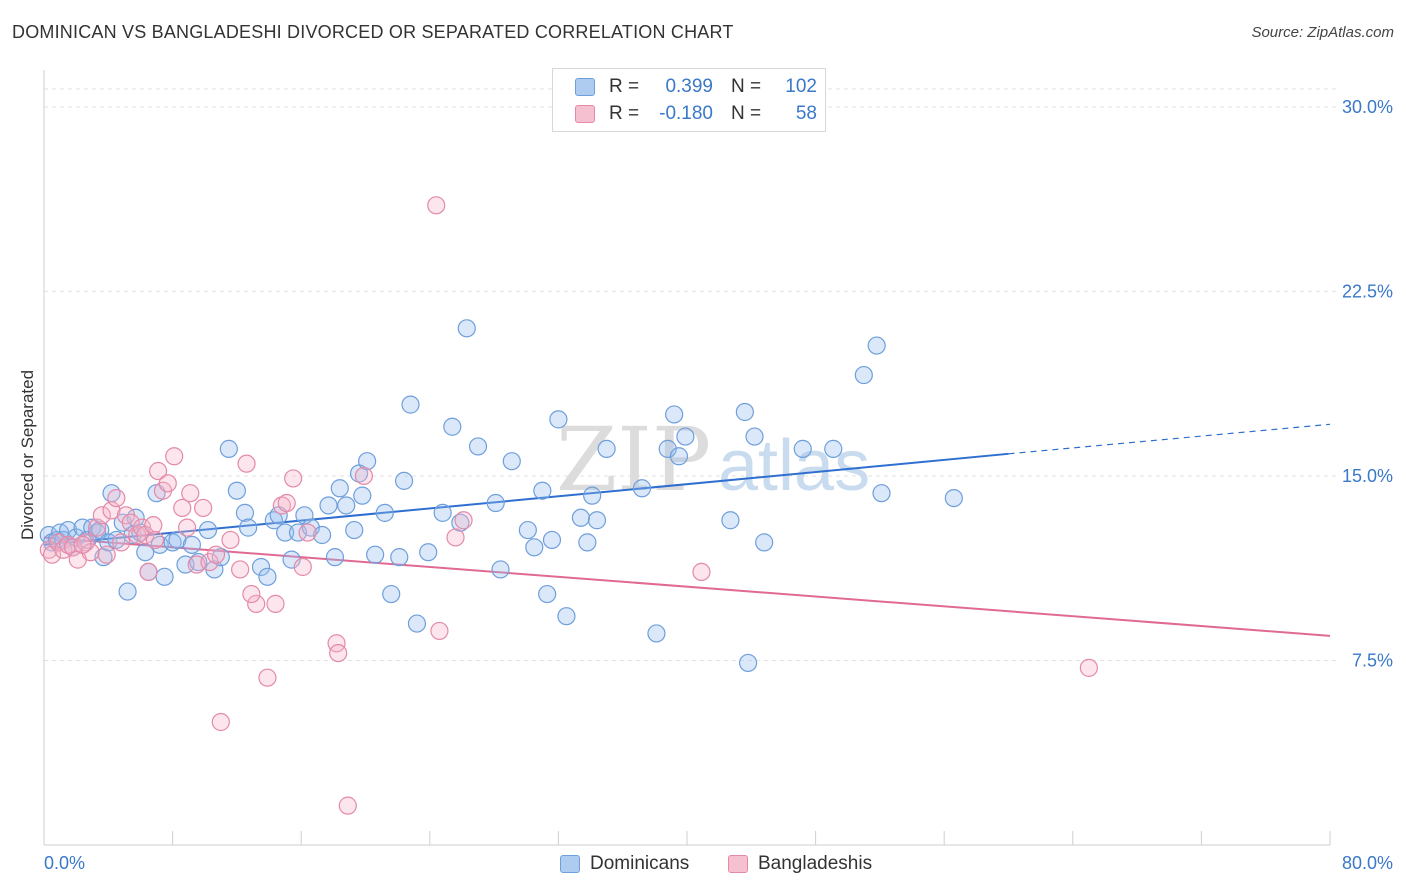 This screenshot has width=1406, height=892. I want to click on r-value: 0.399, so click(689, 86).